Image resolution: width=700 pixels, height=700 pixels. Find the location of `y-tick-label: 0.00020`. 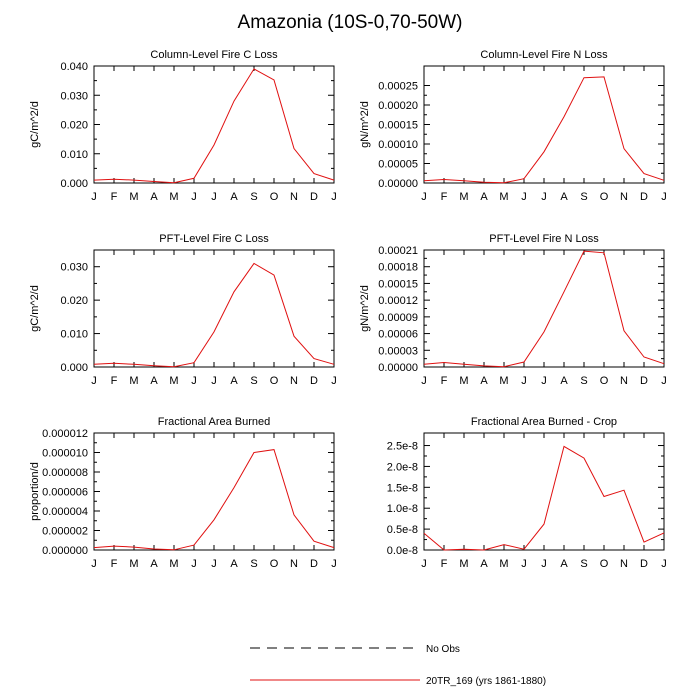

y-tick-label: 0.00020 is located at coordinates (398, 106).